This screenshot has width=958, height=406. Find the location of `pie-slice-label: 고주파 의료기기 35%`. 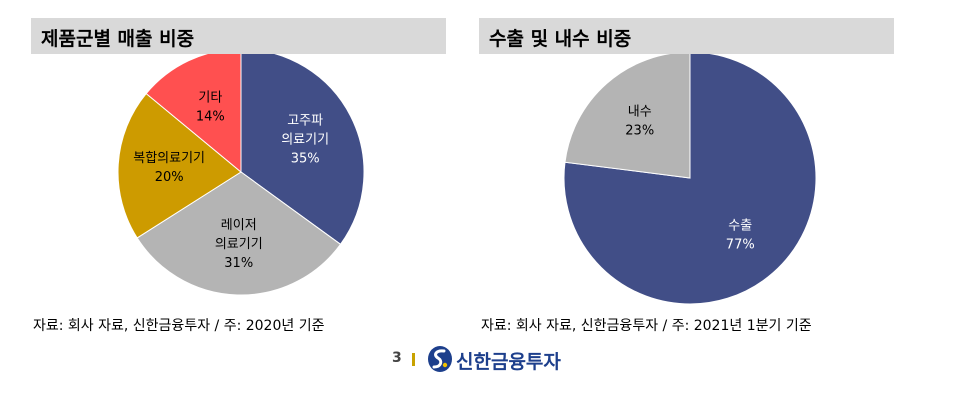

pie-slice-label: 고주파 의료기기 35% is located at coordinates (305, 139).